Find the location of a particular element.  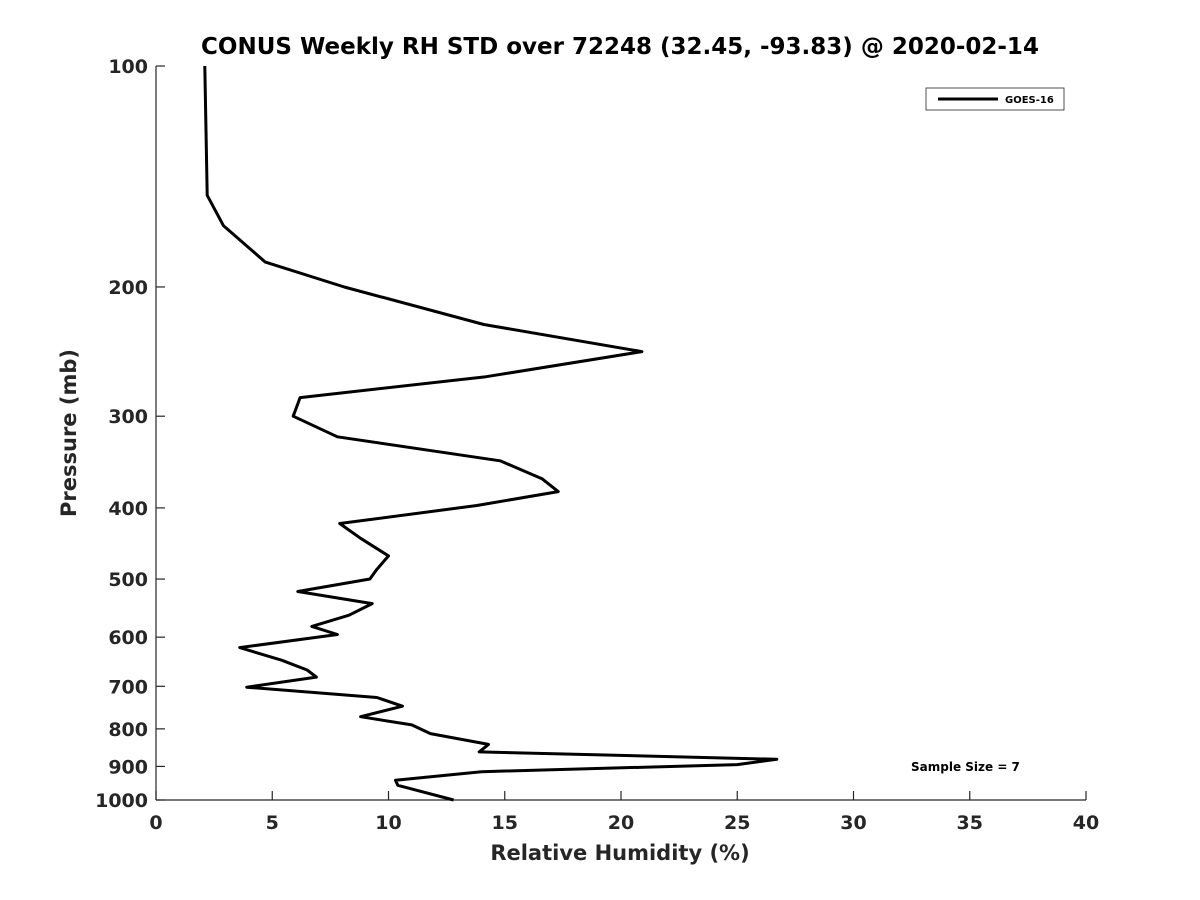

y-tick-label: 600 is located at coordinates (128, 638).